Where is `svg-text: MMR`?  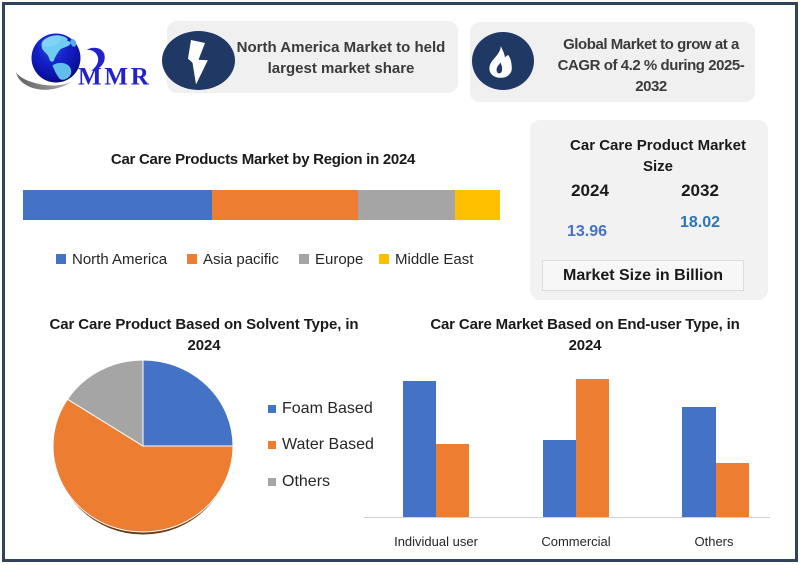
svg-text: MMR is located at coordinates (115, 77).